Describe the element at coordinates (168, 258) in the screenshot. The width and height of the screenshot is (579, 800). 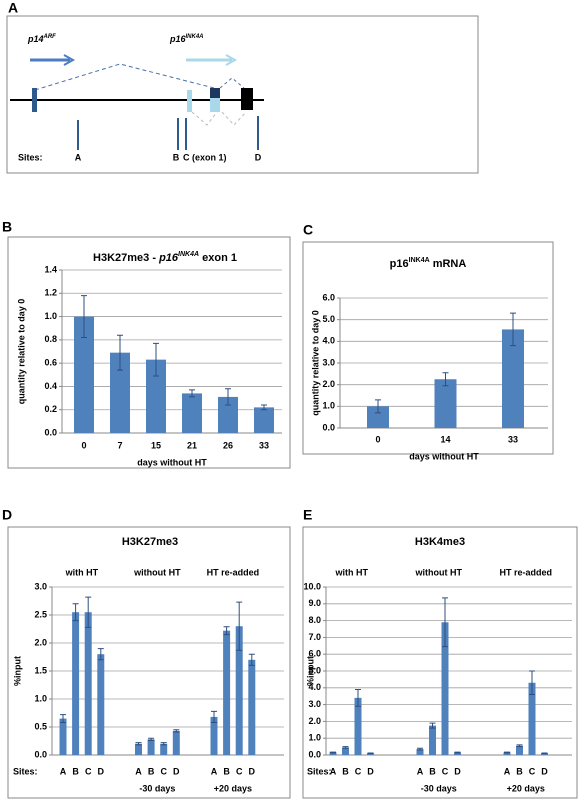
I see `title-part: p16` at that location.